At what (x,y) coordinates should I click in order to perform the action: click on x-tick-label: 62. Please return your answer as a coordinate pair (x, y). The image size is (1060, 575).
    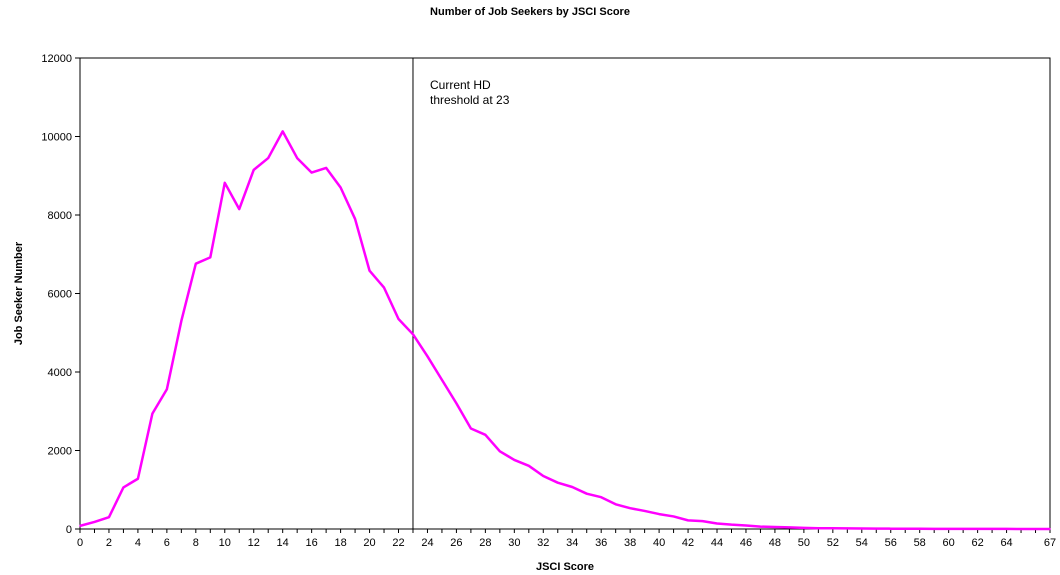
    Looking at the image, I should click on (977, 543).